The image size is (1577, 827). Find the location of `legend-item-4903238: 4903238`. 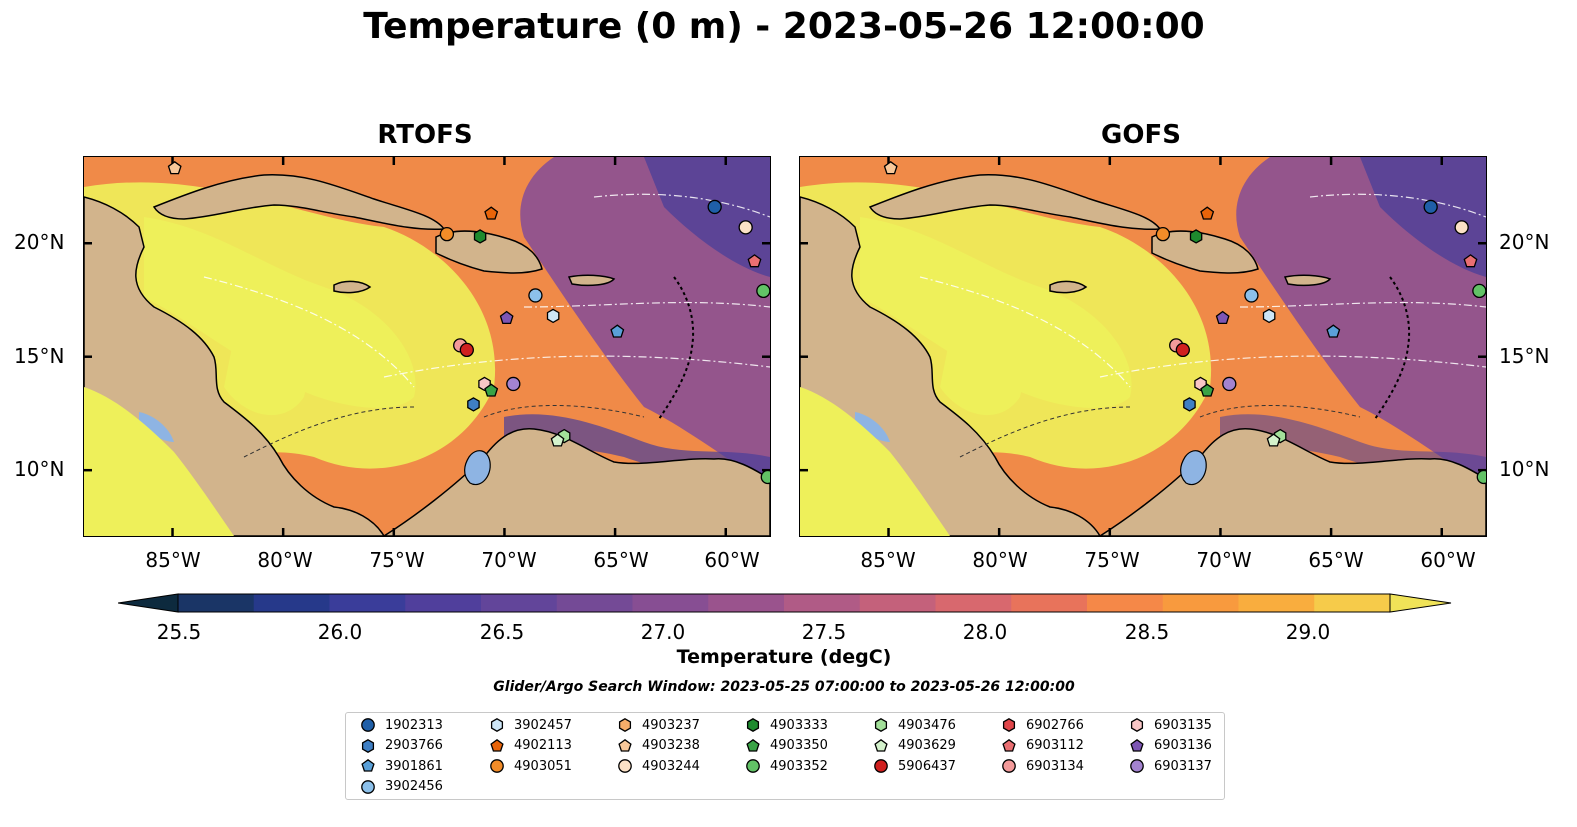

legend-item-4903238: 4903238 is located at coordinates (658, 746).